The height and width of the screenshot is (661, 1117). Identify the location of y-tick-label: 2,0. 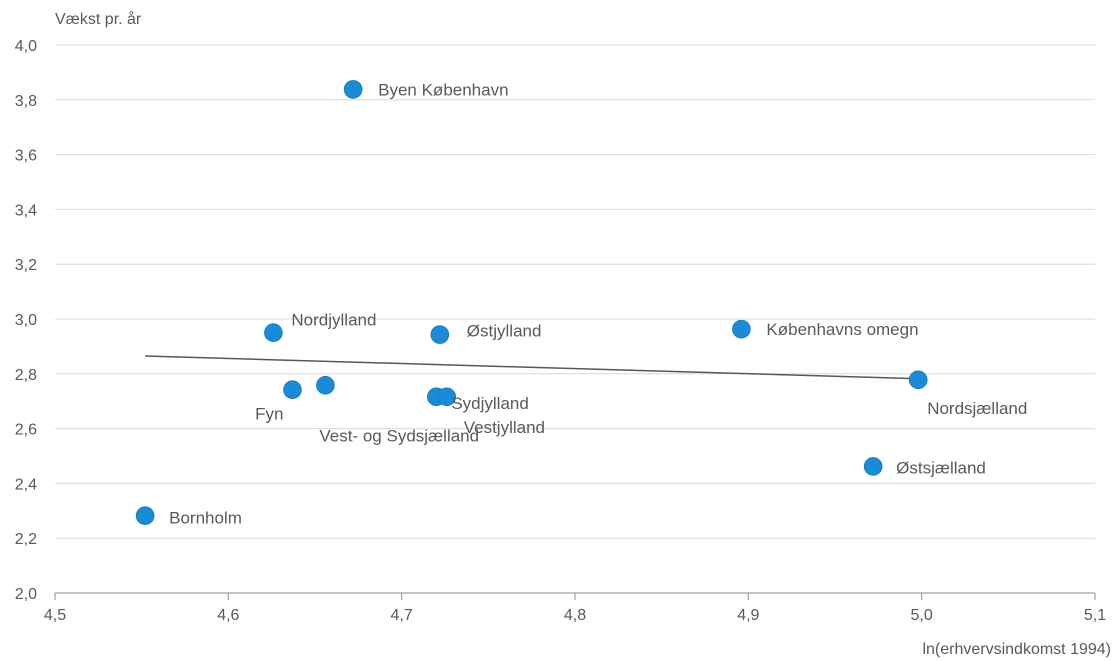
(26, 594).